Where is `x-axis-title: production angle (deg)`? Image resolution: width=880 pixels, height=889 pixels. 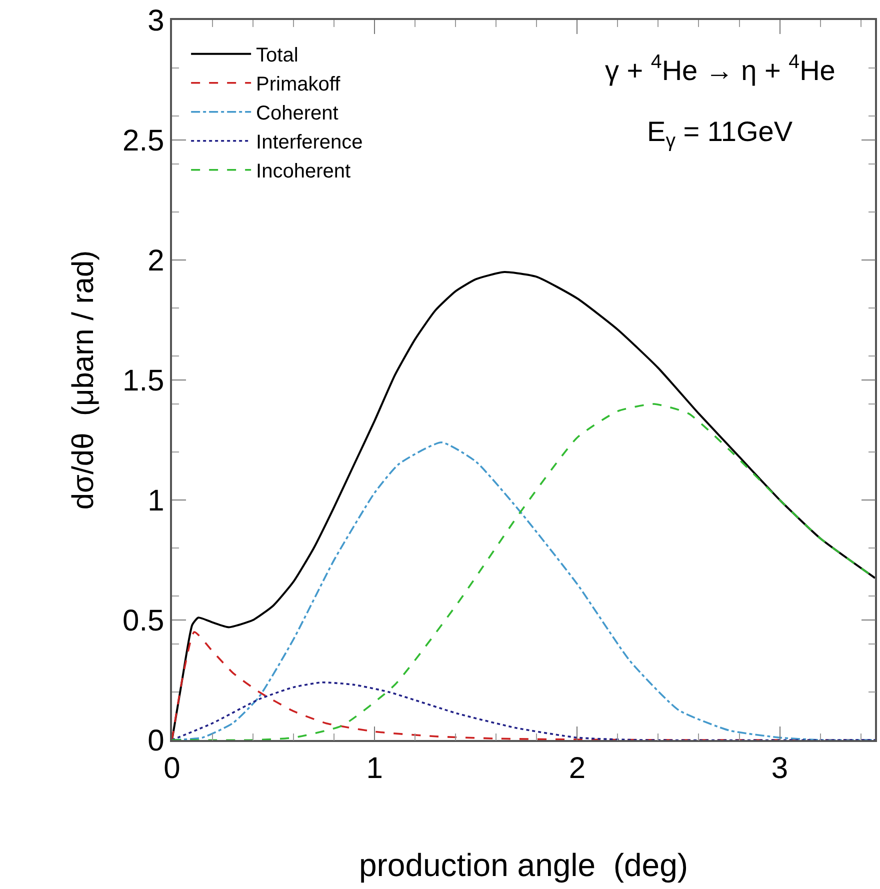
x-axis-title: production angle (deg) is located at coordinates (523, 865).